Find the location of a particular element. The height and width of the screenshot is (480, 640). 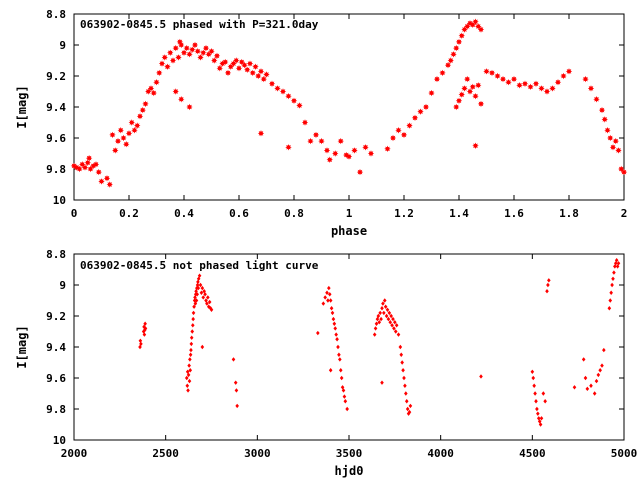

y-tick-label: 9.6 is located at coordinates (56, 378).